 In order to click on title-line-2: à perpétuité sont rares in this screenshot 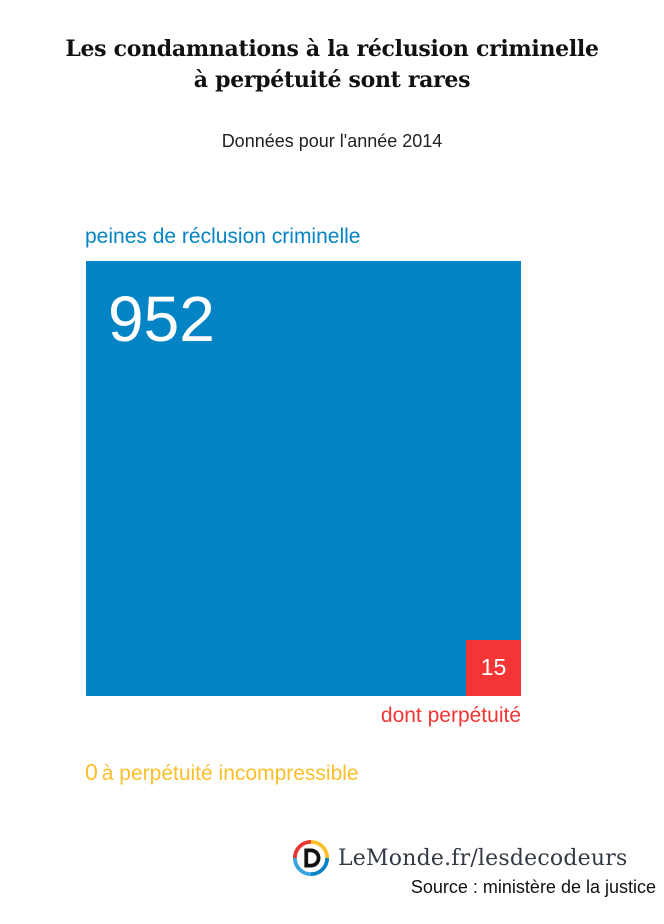, I will do `click(332, 80)`.